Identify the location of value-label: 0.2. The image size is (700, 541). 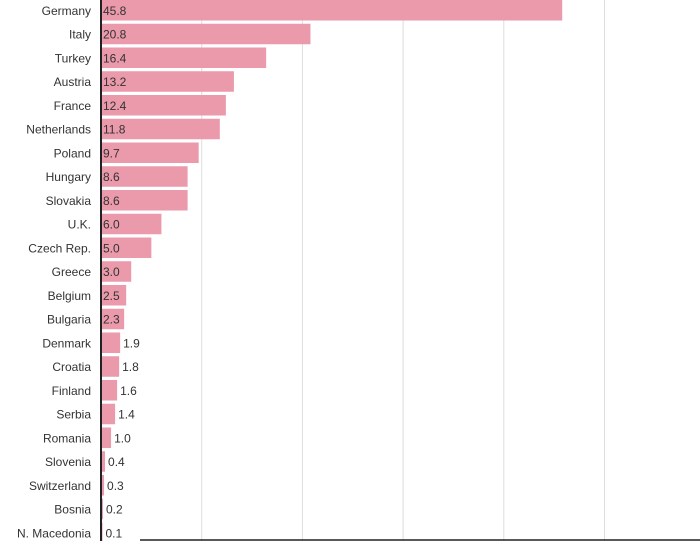
(114, 510).